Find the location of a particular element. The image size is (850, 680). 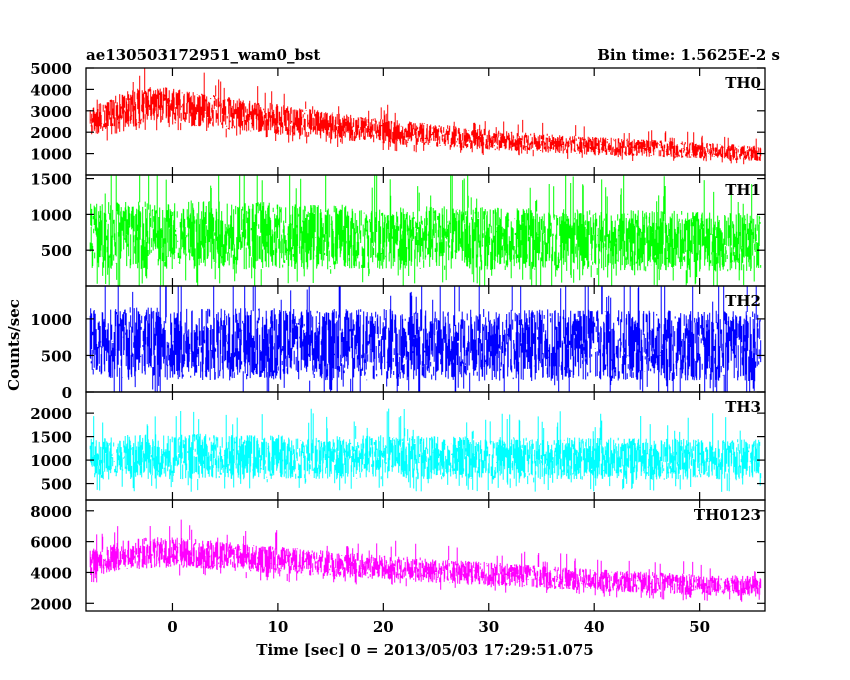

y-axis-label: Counts/sec is located at coordinates (14, 345).